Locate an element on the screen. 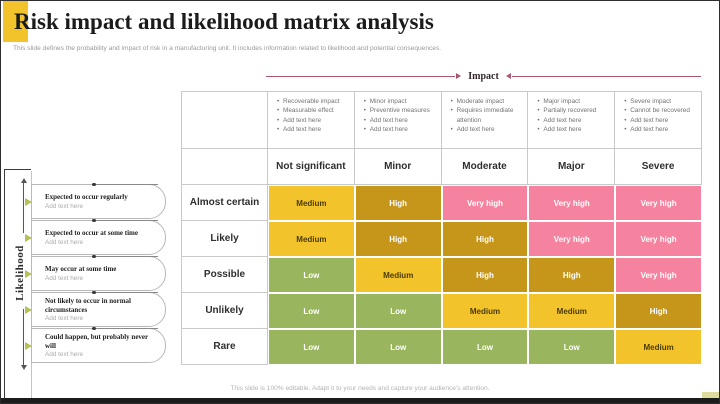  likelihood-item: Expected to occur regularly Add text here is located at coordinates (95, 200).